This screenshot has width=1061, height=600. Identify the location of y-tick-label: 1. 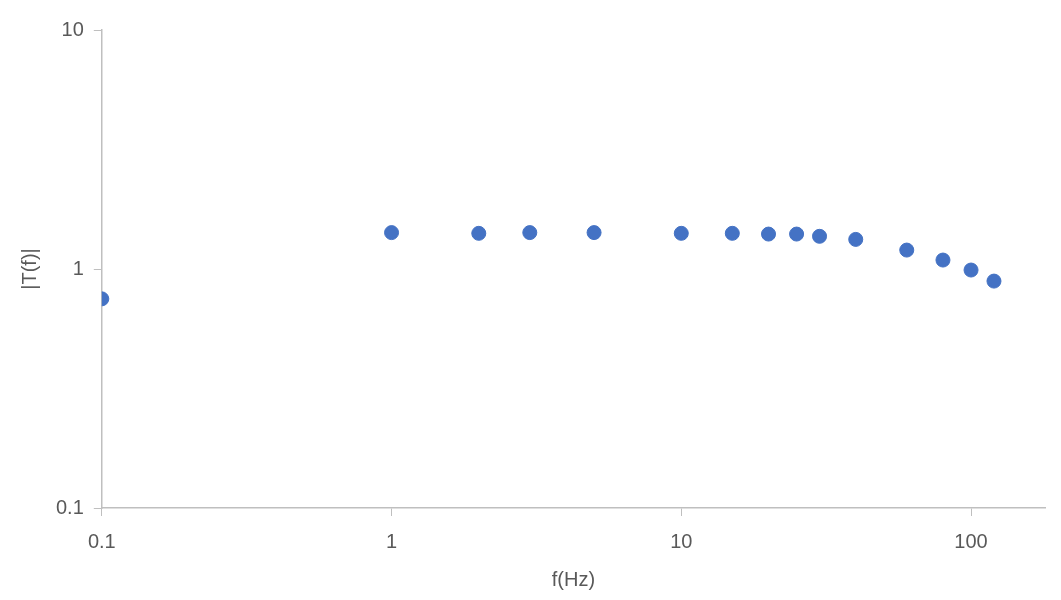
(78, 267).